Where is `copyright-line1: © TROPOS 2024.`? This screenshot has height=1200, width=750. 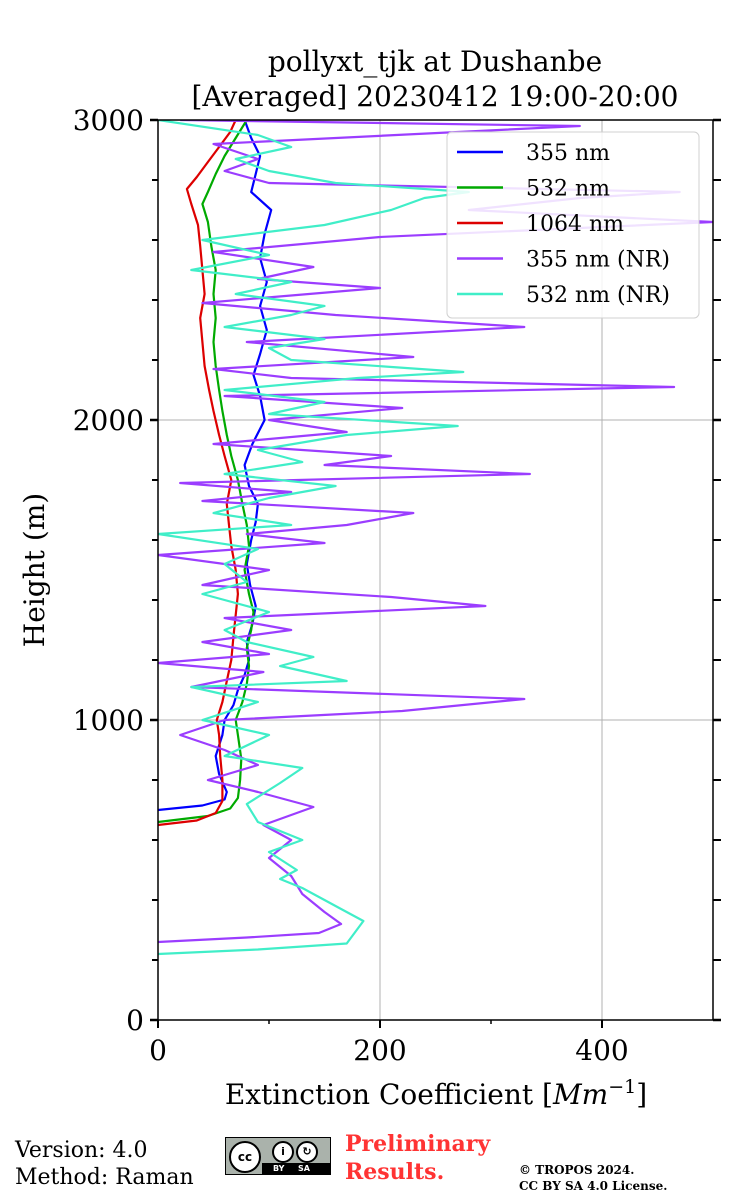 copyright-line1: © TROPOS 2024. is located at coordinates (577, 1170).